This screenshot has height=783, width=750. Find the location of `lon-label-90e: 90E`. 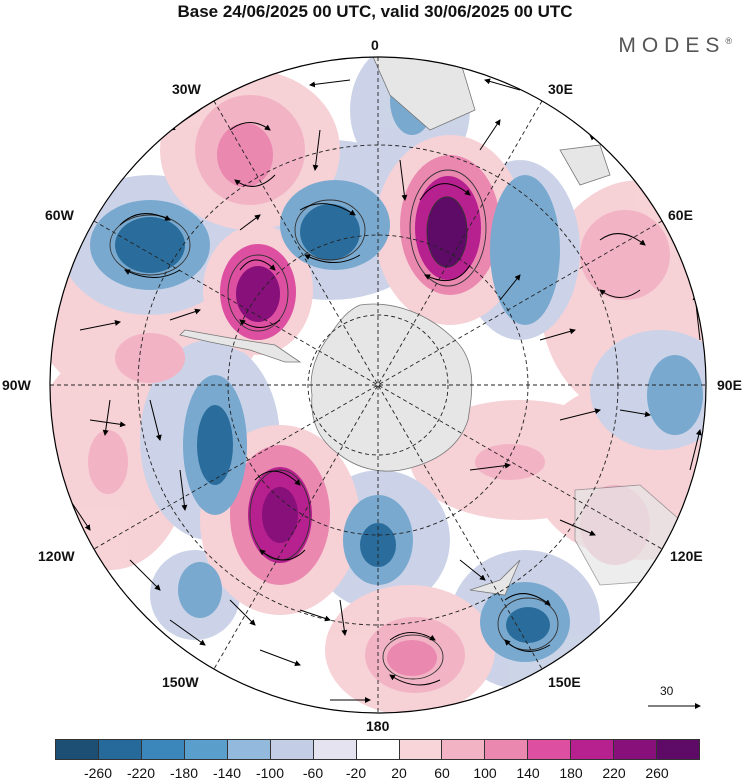

lon-label-90e: 90E is located at coordinates (729, 385).